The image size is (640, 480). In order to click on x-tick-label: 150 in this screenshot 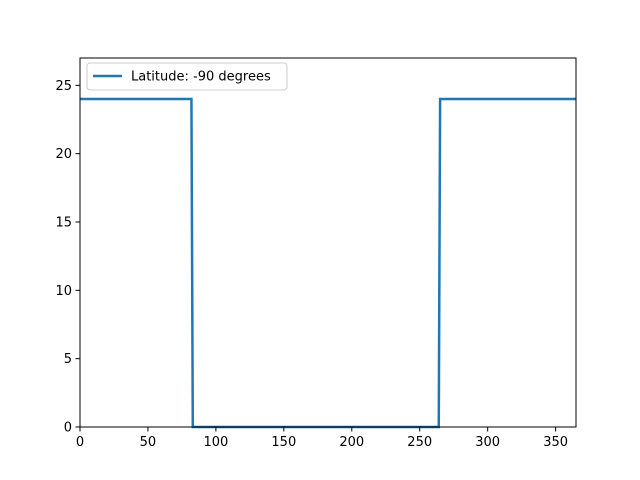, I will do `click(283, 442)`.